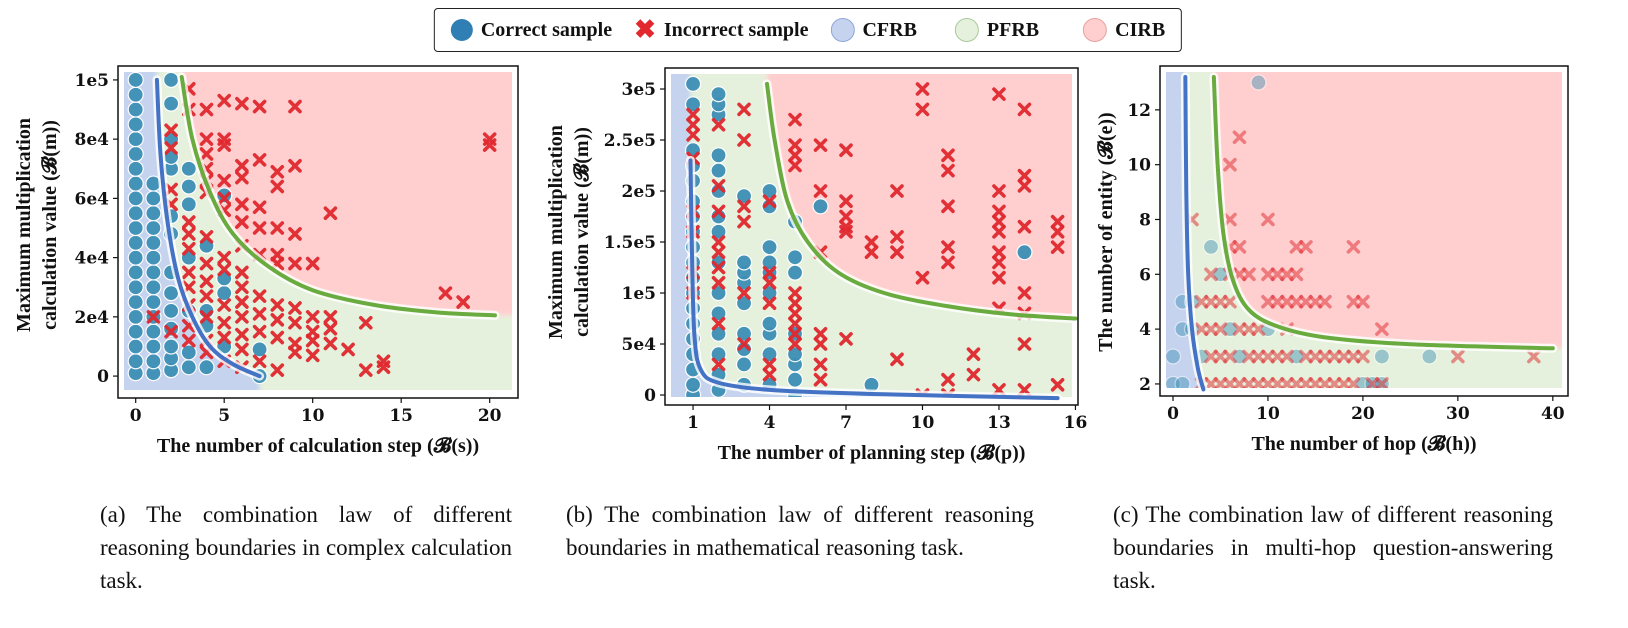  Describe the element at coordinates (461, 30) in the screenshot. I see `correct-sample-marker-icon` at that location.